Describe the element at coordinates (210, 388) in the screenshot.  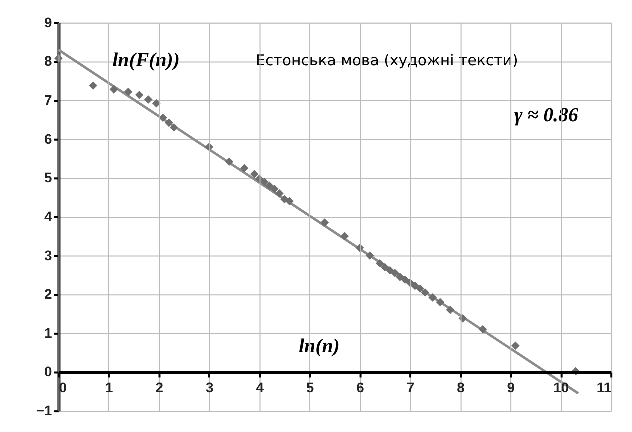
I see `x-tick-label: 3` at that location.